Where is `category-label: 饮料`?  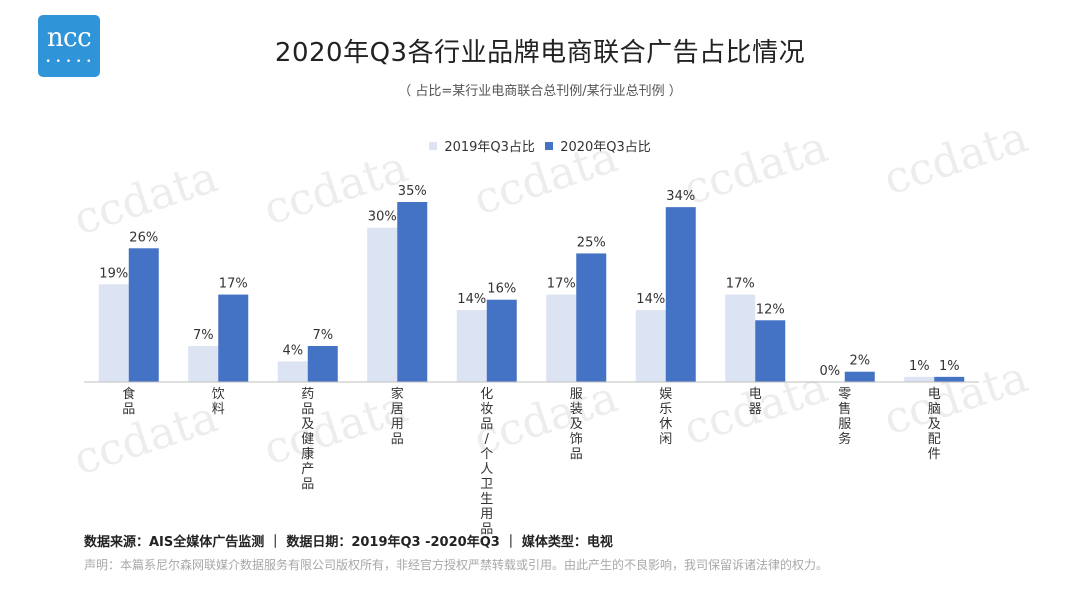 category-label: 饮料 is located at coordinates (218, 402).